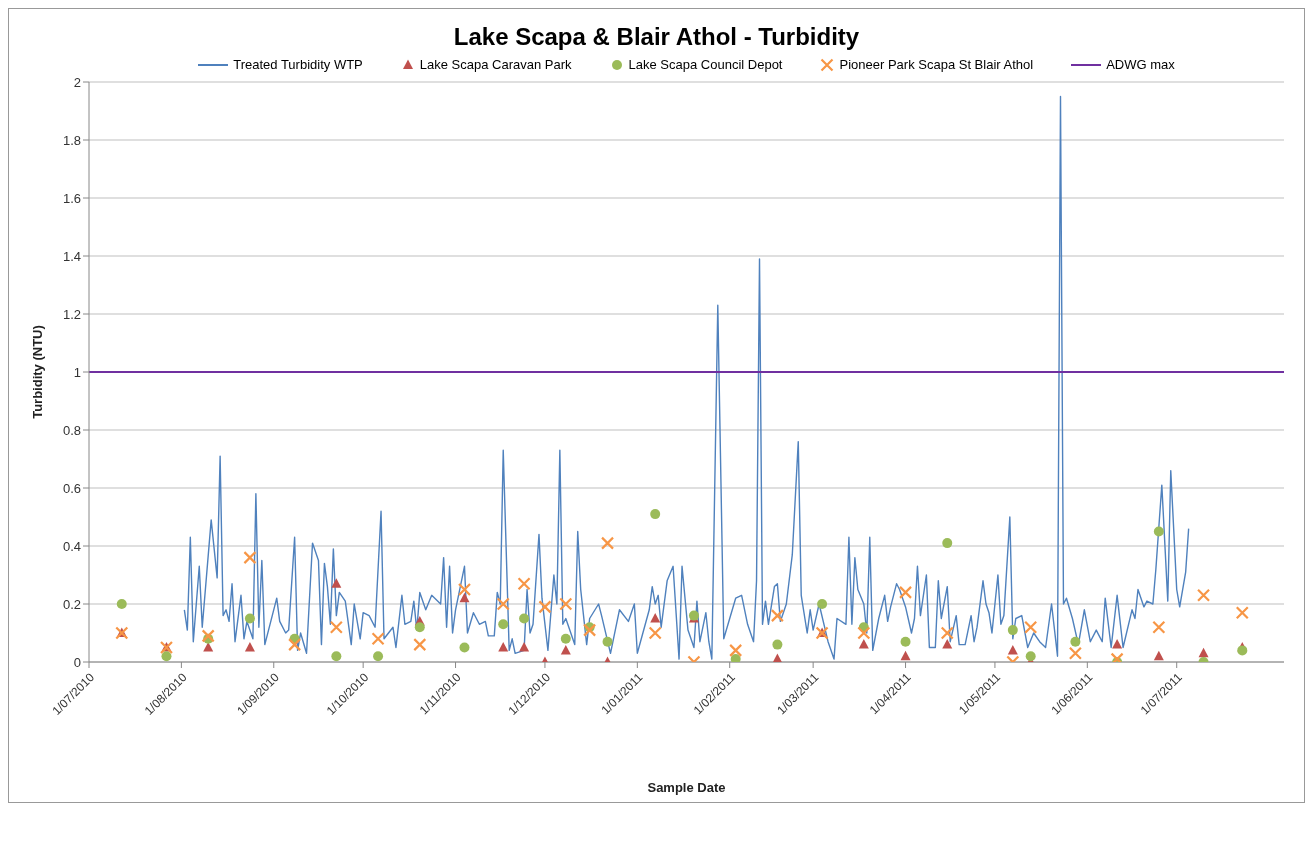  Describe the element at coordinates (71, 488) in the screenshot. I see `y-tick-label: 0.6` at that location.